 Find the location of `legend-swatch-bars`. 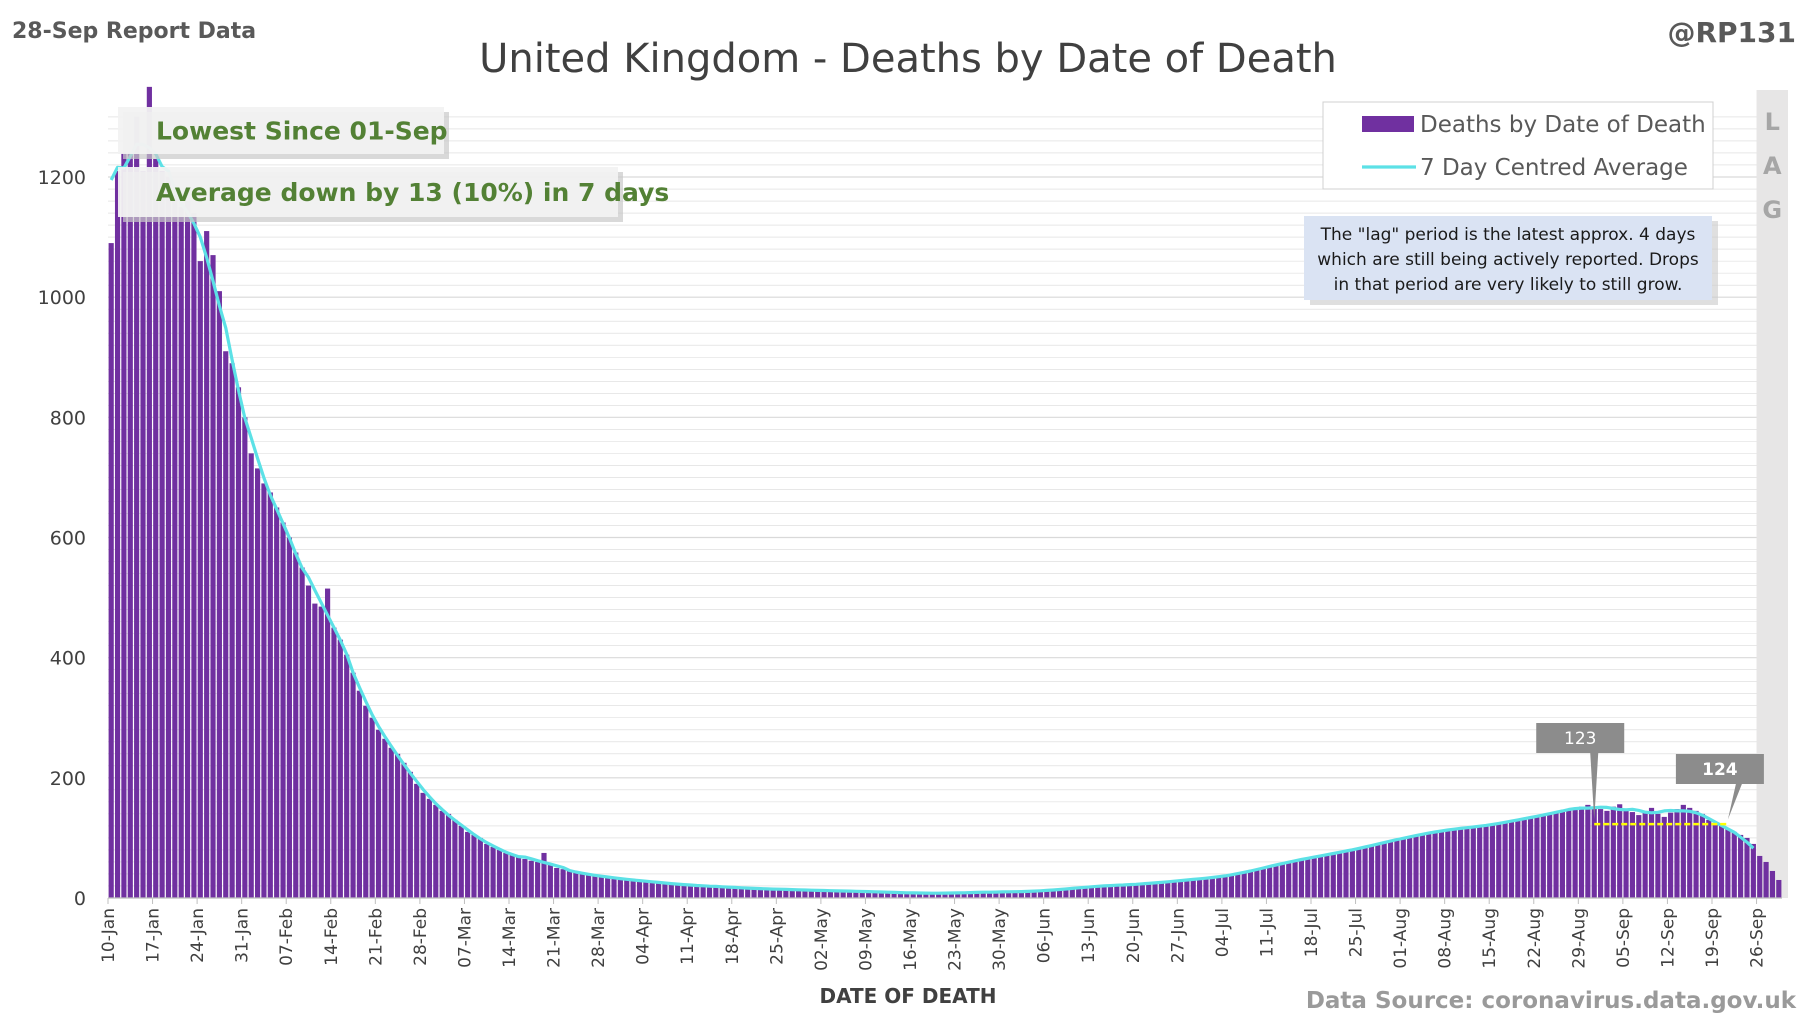

legend-swatch-bars is located at coordinates (1388, 124).